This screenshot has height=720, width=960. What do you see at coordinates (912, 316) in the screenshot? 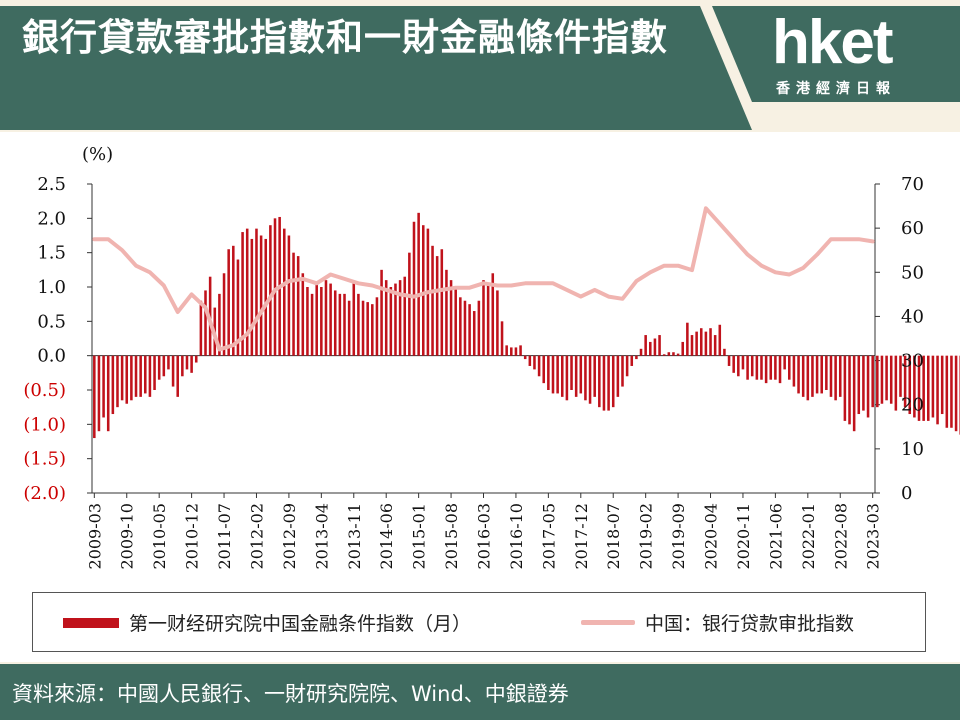
I see `right-tick-label: 40` at bounding box center [912, 316].